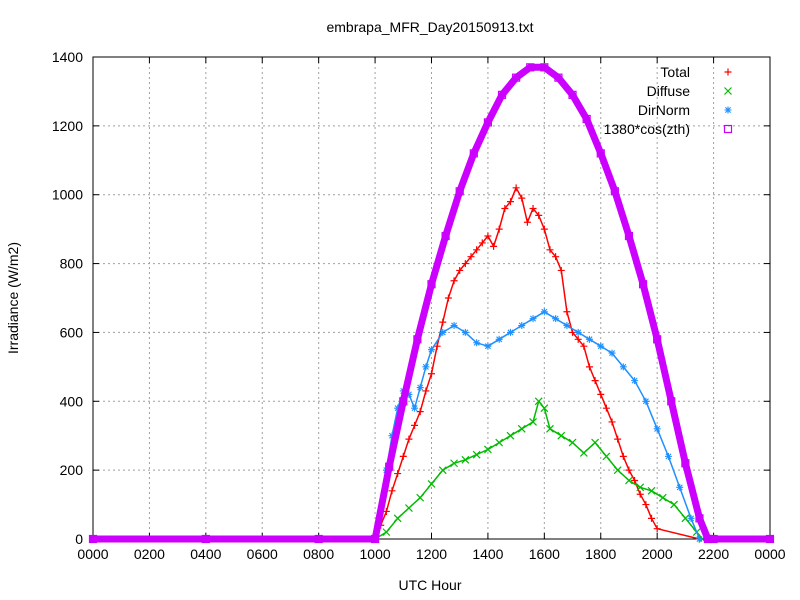 This screenshot has width=800, height=600. What do you see at coordinates (647, 129) in the screenshot?
I see `legend-label: 1380*cos(zth)` at bounding box center [647, 129].